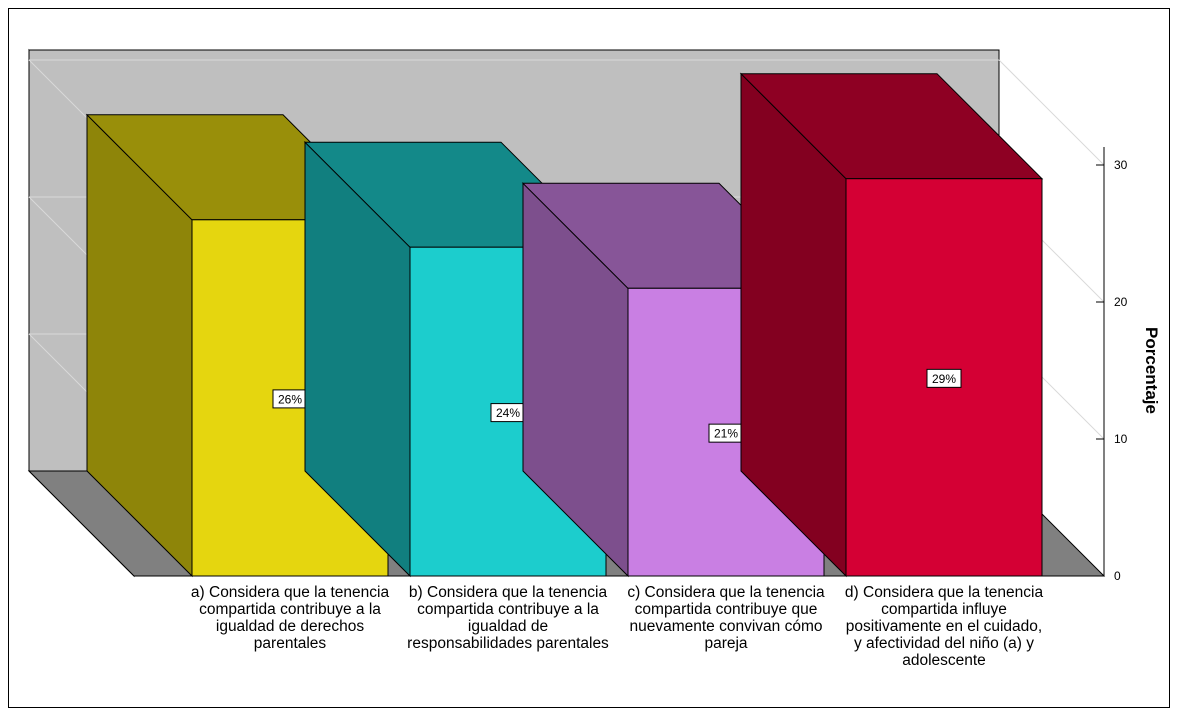  What do you see at coordinates (1117, 576) in the screenshot?
I see `y-tick-label-0: 0` at bounding box center [1117, 576].